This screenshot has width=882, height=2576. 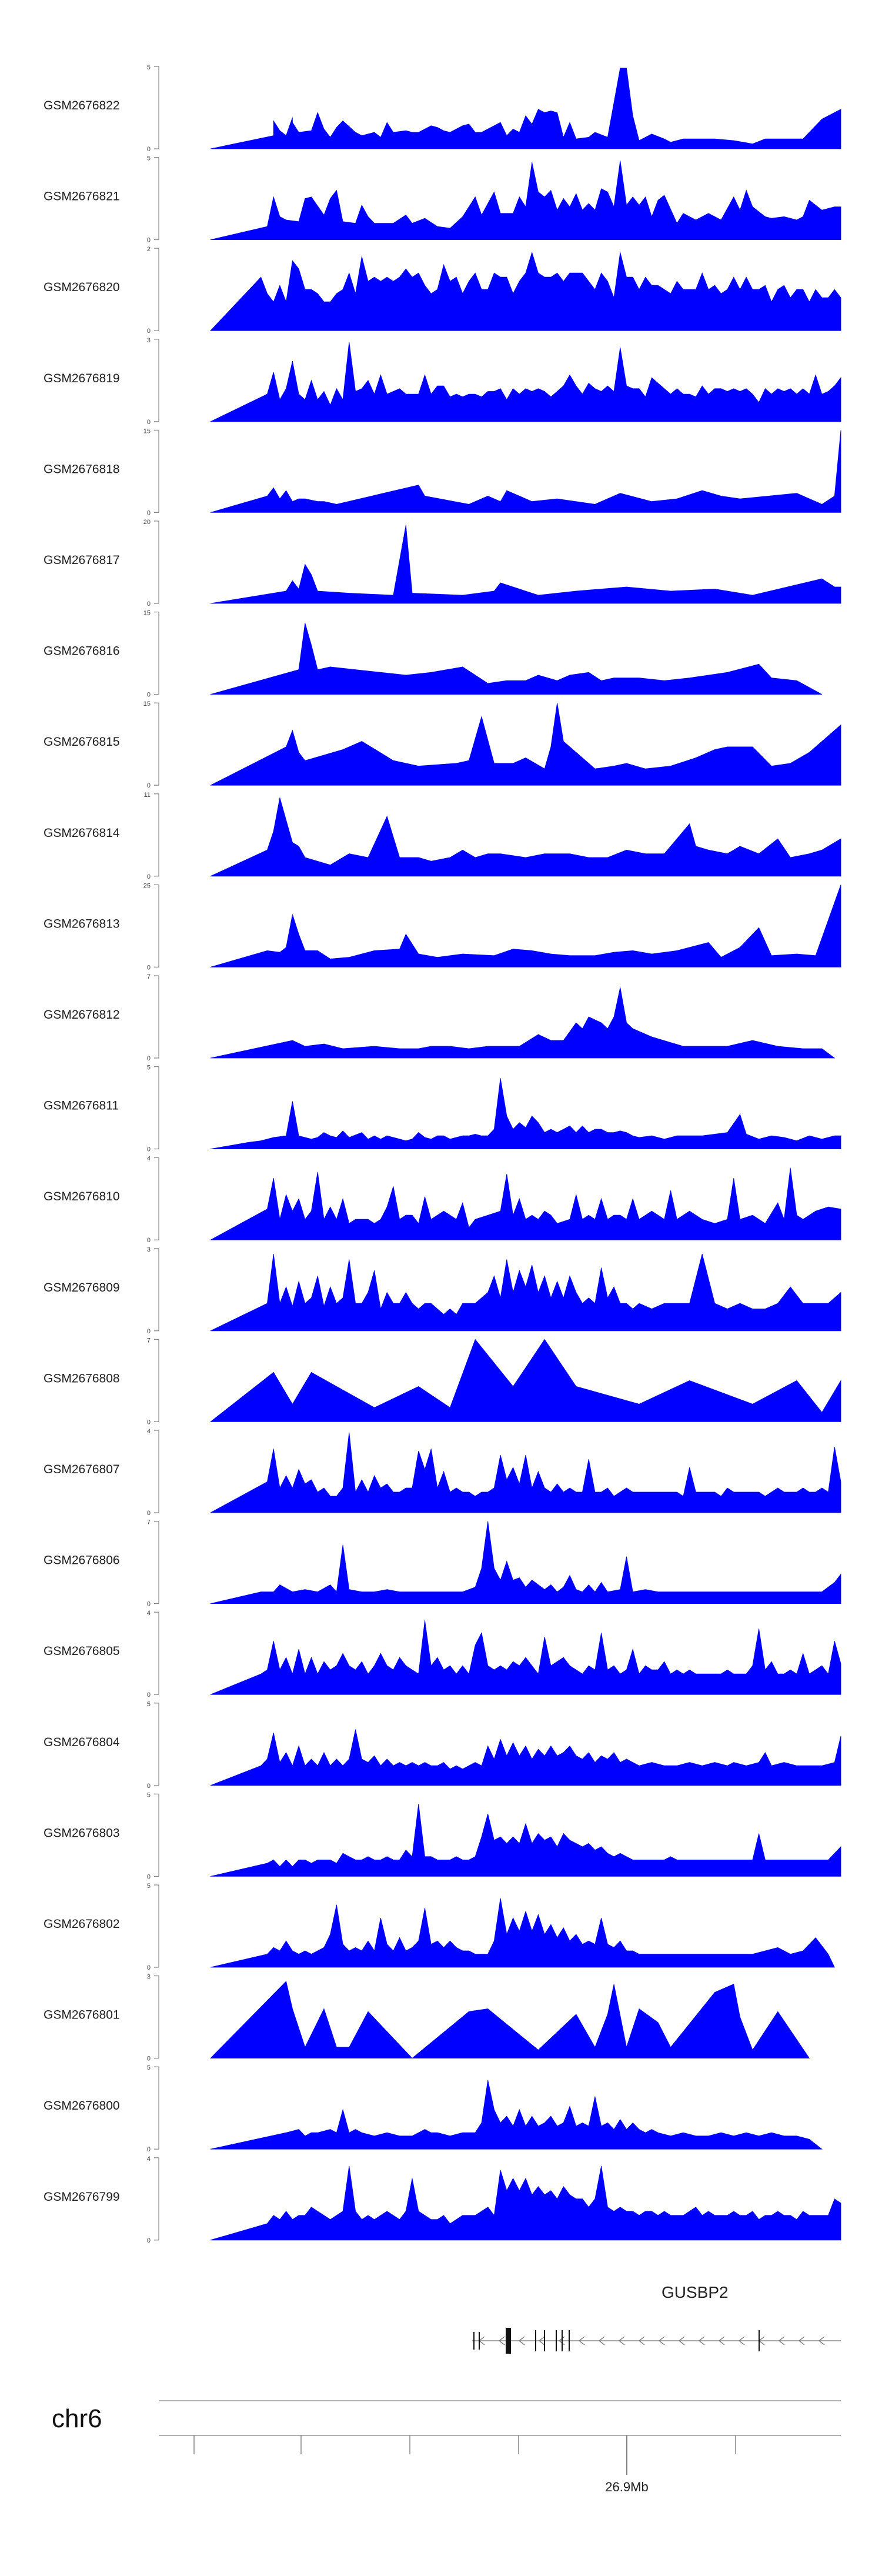 What do you see at coordinates (82, 1469) in the screenshot?
I see `track-label: GSM2676807` at bounding box center [82, 1469].